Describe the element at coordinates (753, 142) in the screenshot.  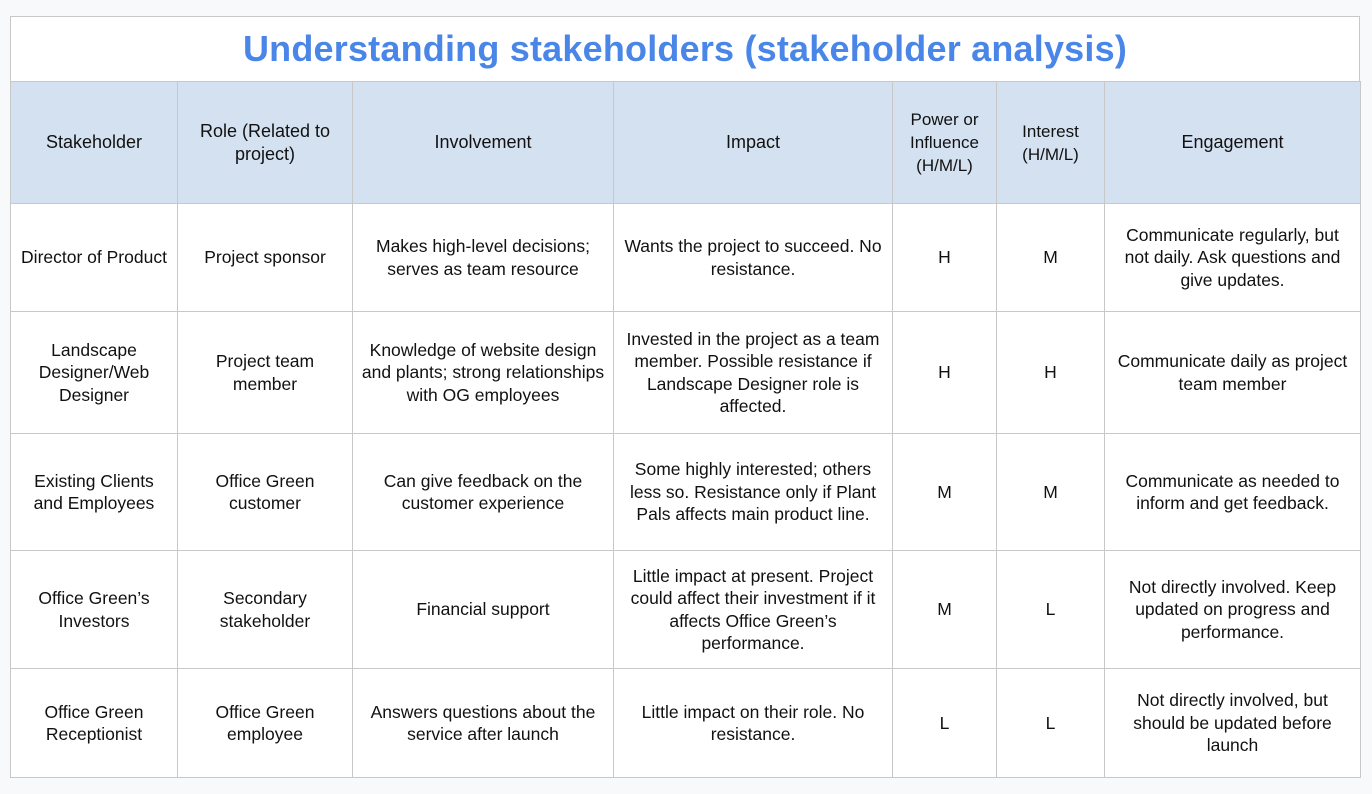
I see `header-impact: Impact` at that location.